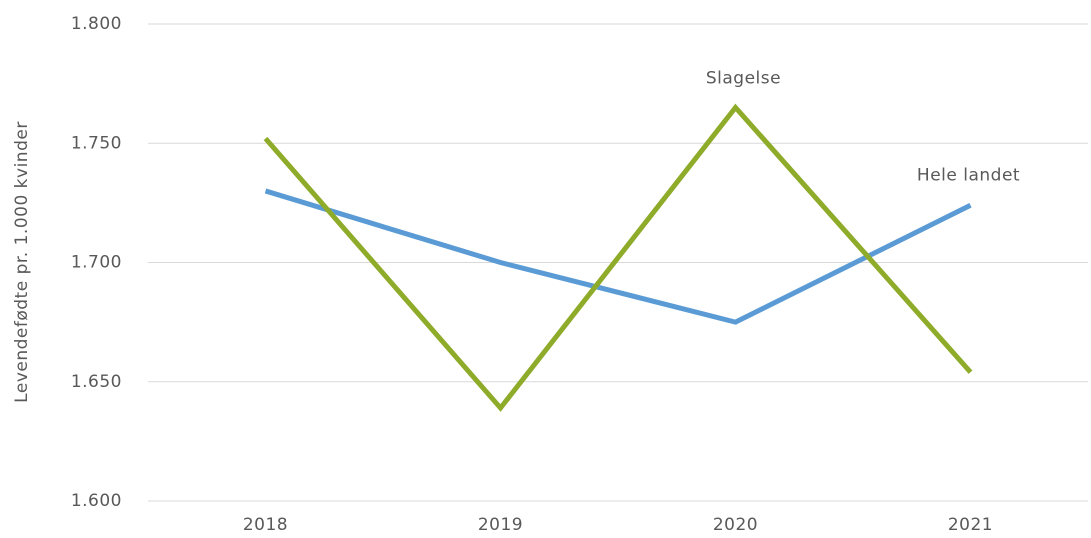 This screenshot has width=1091, height=538. What do you see at coordinates (265, 525) in the screenshot?
I see `x-tick-label: 2018` at bounding box center [265, 525].